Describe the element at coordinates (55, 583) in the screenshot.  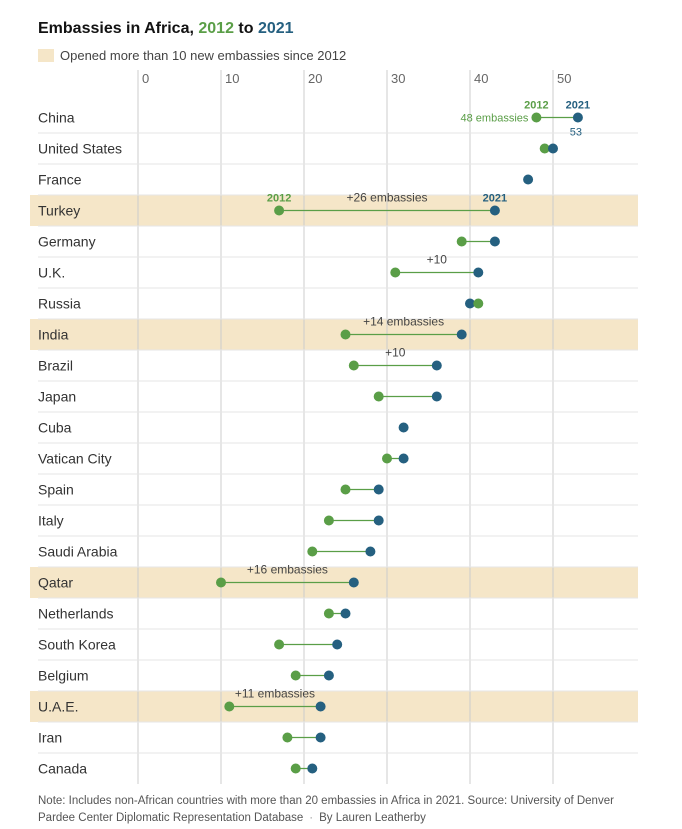
I see `country-label: Qatar` at that location.